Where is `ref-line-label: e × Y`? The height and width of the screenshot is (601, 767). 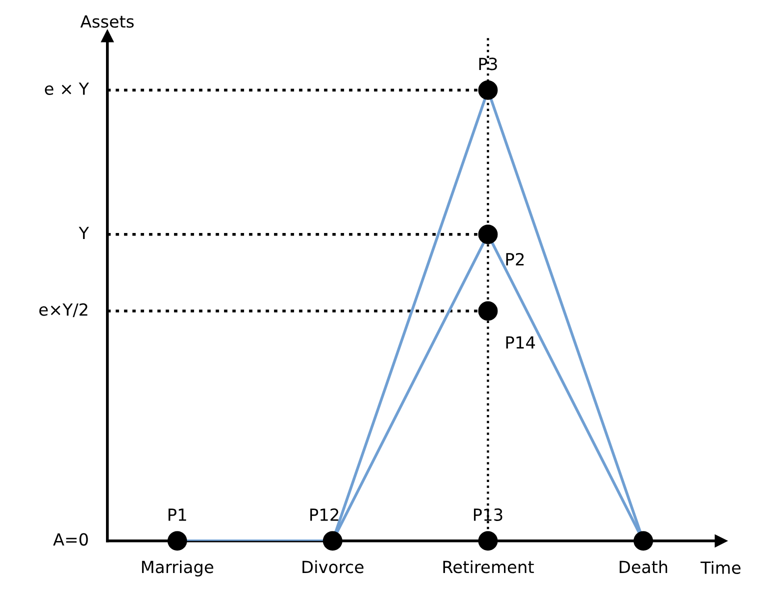 ref-line-label: e × Y is located at coordinates (67, 88).